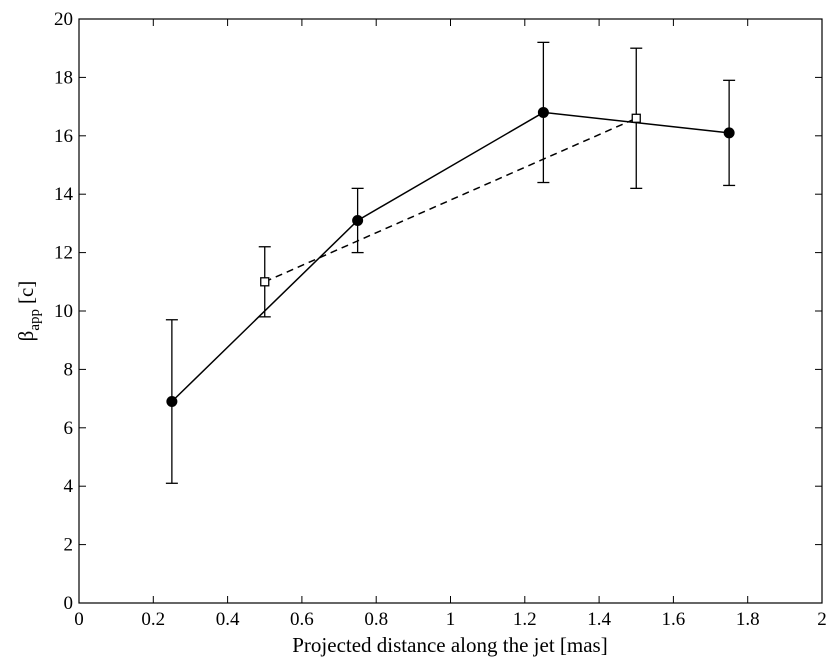 The width and height of the screenshot is (830, 660). What do you see at coordinates (822, 619) in the screenshot?
I see `x-tick-label: 2` at bounding box center [822, 619].